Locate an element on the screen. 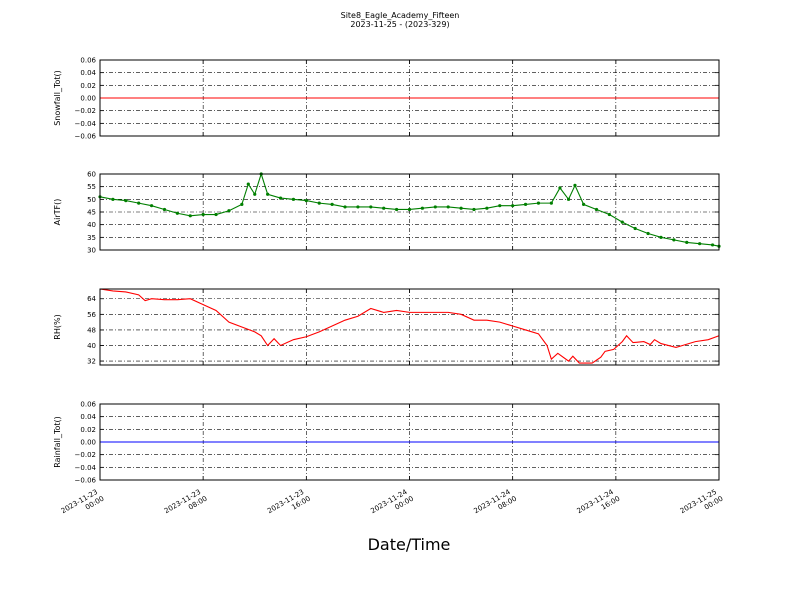  chart-title: Site8_Eagle_Academy_Fifteen is located at coordinates (400, 15).